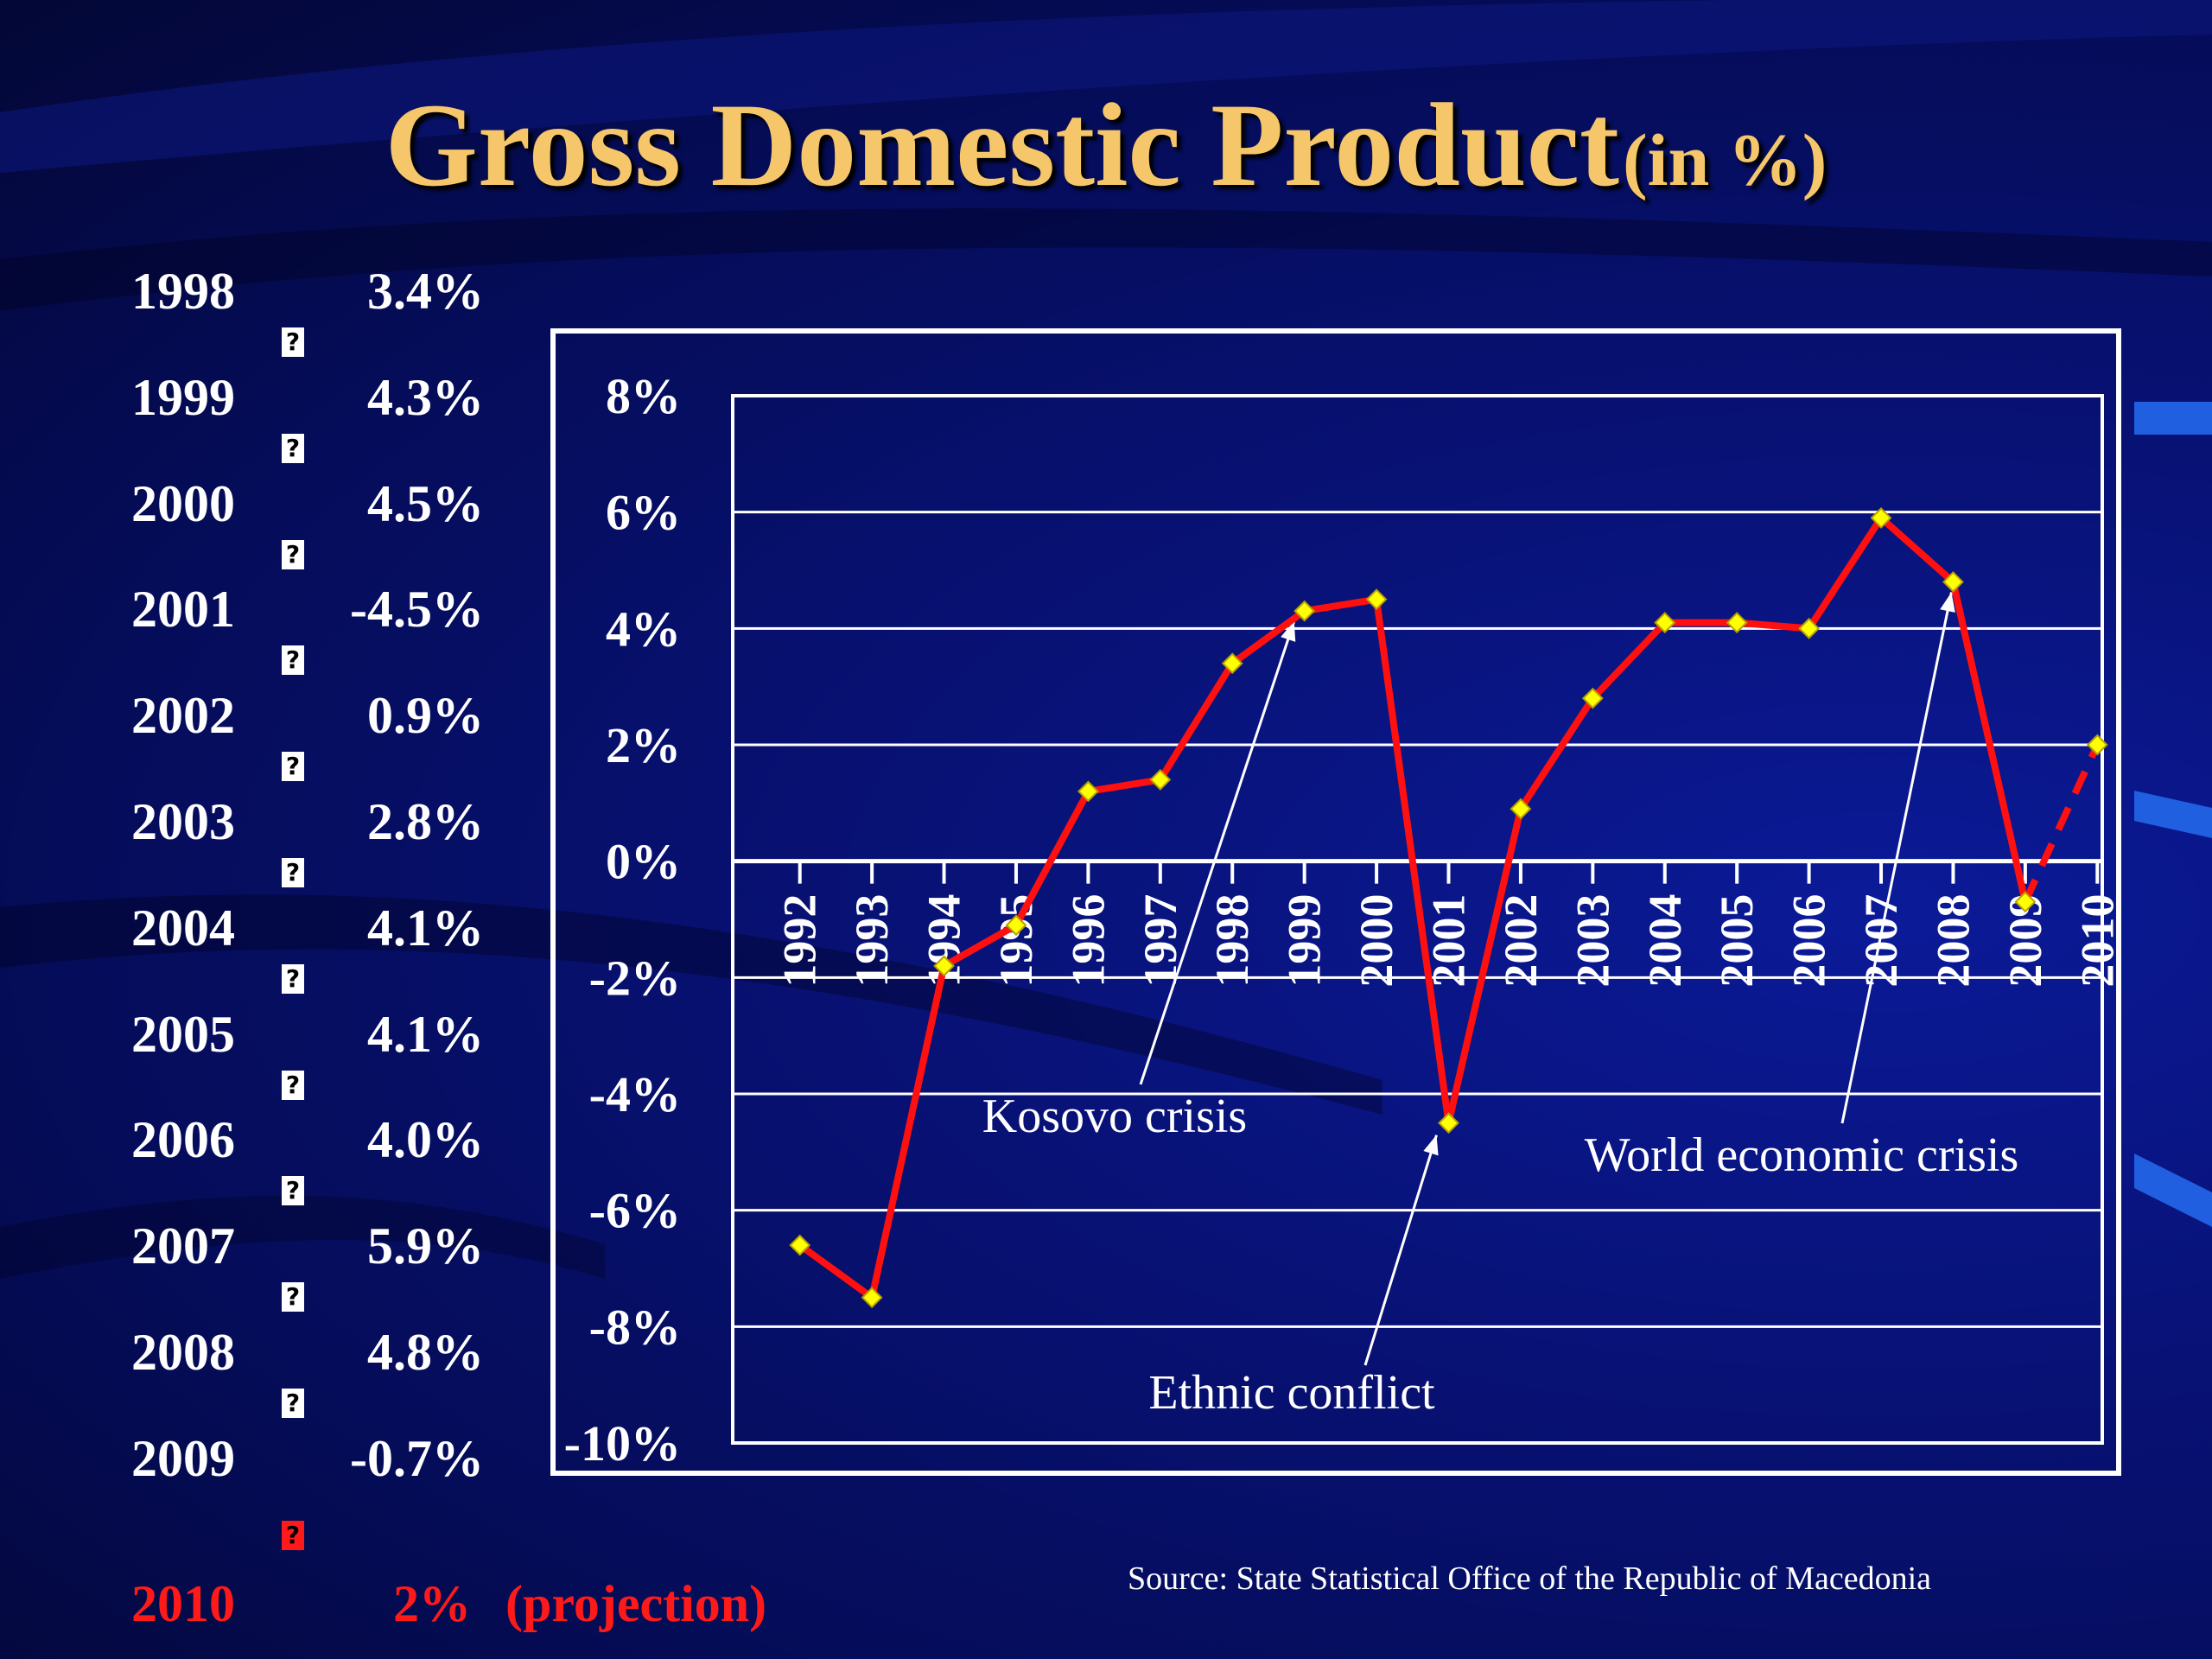 The width and height of the screenshot is (2212, 1659). Describe the element at coordinates (425, 291) in the screenshot. I see `table-value: 3.4%` at that location.